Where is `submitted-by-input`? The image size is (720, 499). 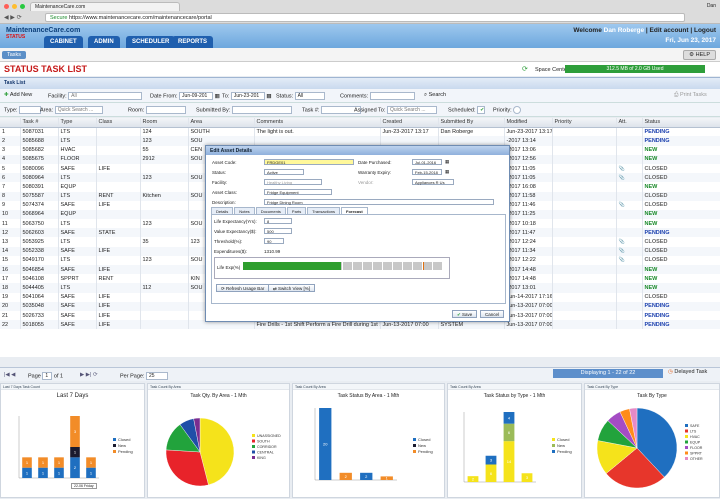 submitted-by-input is located at coordinates (261, 110).